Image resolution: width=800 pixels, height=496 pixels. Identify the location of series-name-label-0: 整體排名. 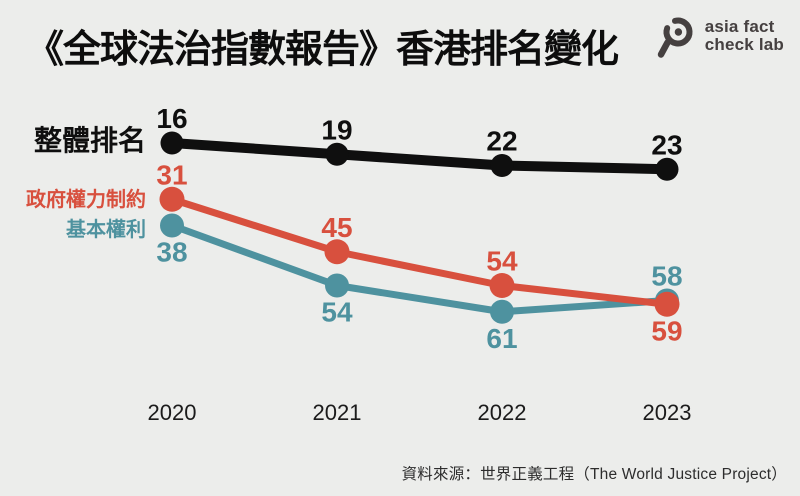
(90, 140).